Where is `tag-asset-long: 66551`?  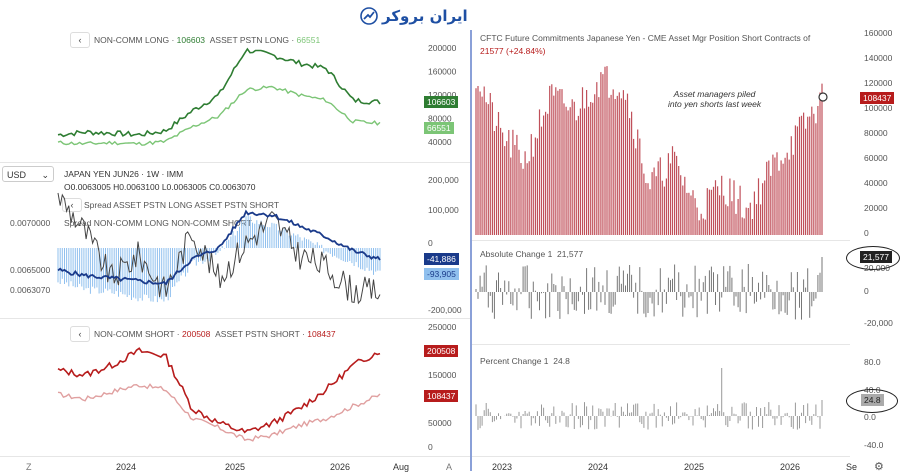 tag-asset-long: 66551 is located at coordinates (439, 128).